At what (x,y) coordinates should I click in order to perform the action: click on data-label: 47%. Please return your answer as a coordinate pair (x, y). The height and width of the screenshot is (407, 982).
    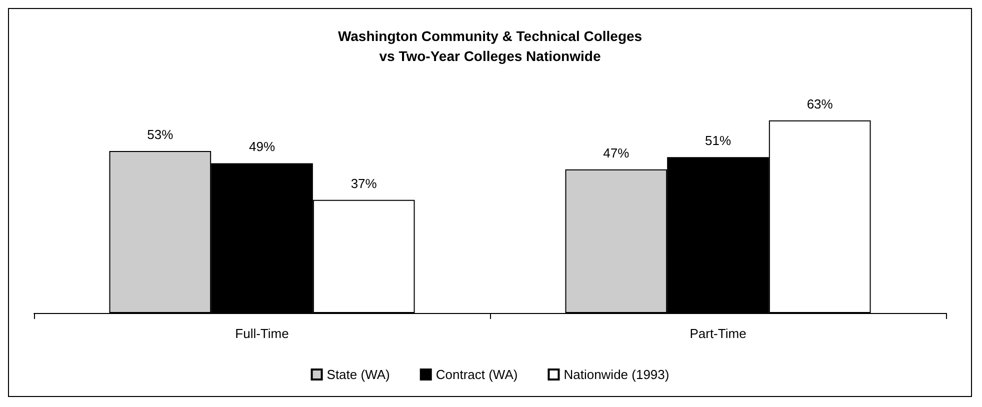
    Looking at the image, I should click on (616, 152).